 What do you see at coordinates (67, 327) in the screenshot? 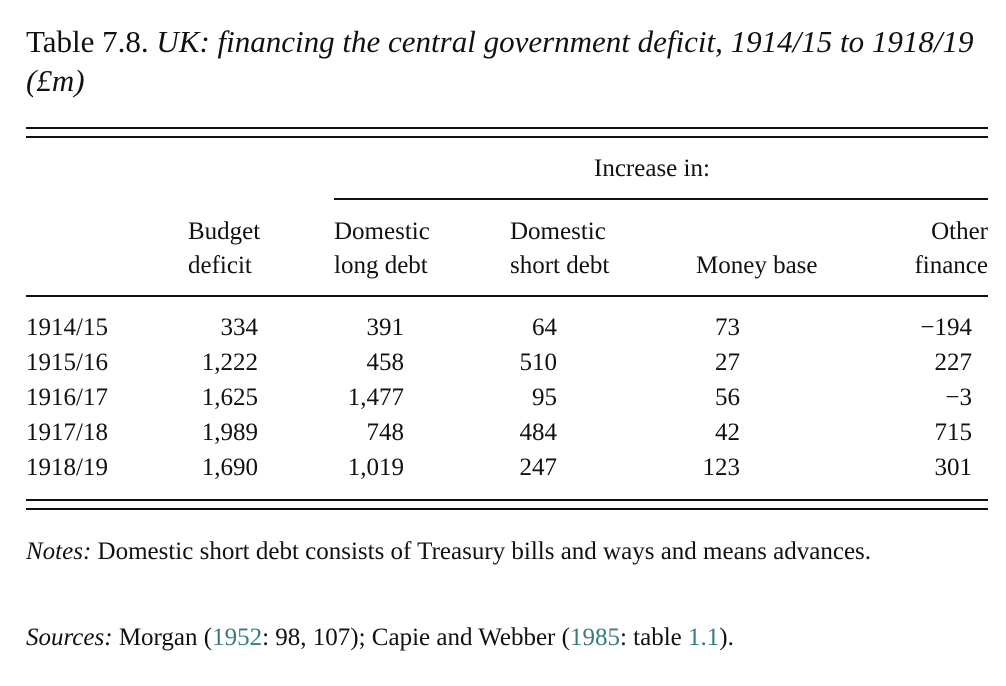
I see `row-year: 1914/15` at bounding box center [67, 327].